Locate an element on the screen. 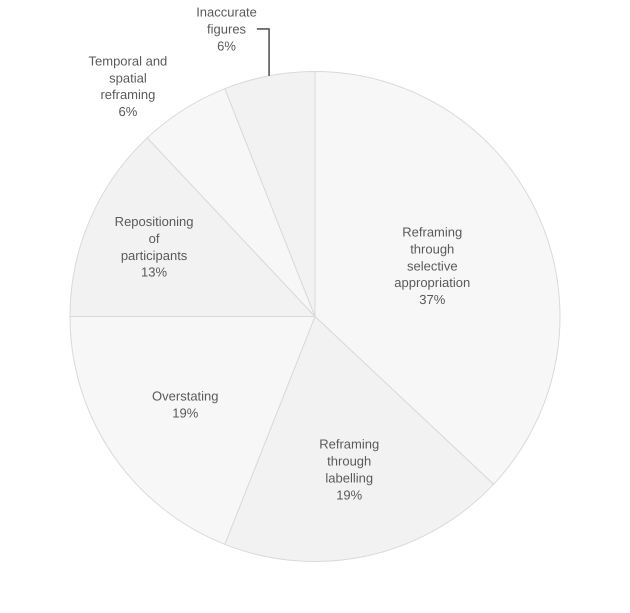  slice-label: Overstating is located at coordinates (185, 396).